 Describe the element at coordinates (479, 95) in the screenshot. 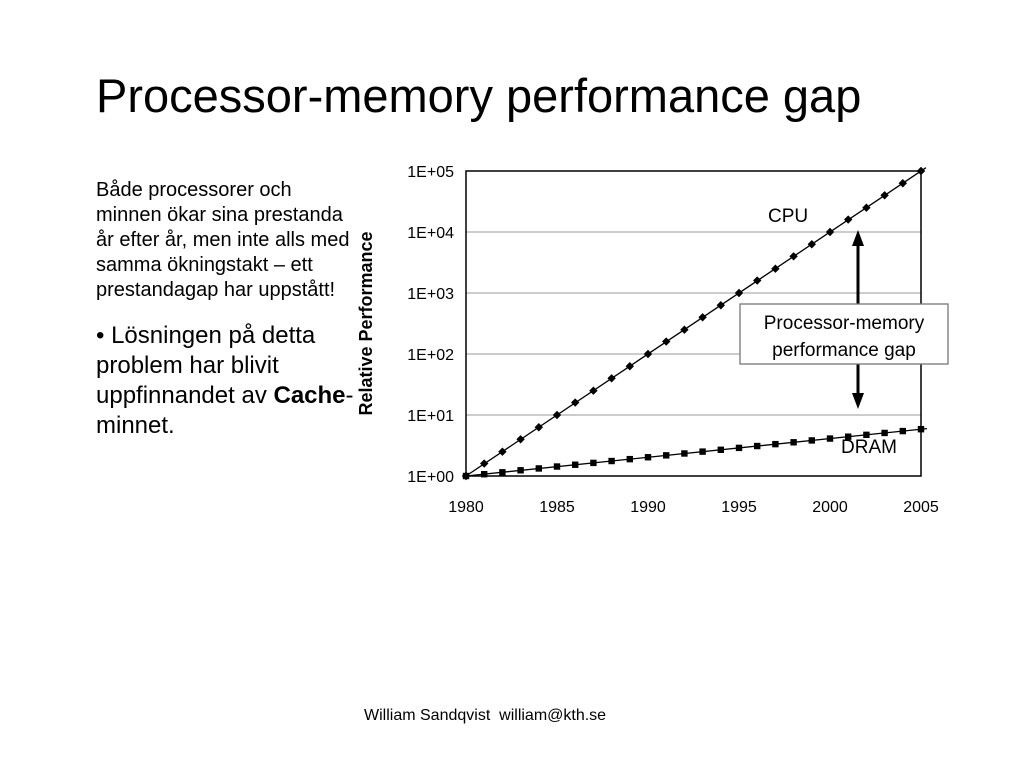

I see `slide-title: Processor-memory performance gap` at that location.